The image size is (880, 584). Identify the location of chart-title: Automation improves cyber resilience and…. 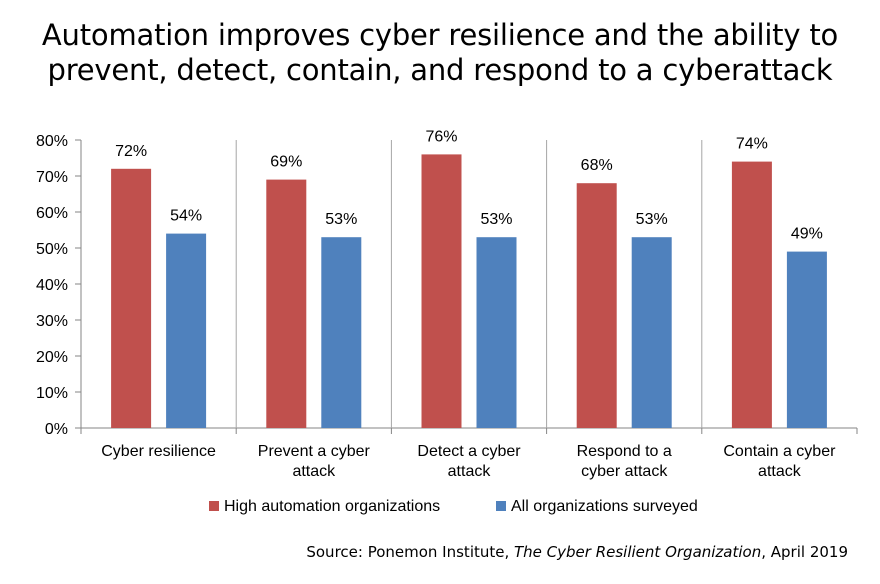
(440, 53).